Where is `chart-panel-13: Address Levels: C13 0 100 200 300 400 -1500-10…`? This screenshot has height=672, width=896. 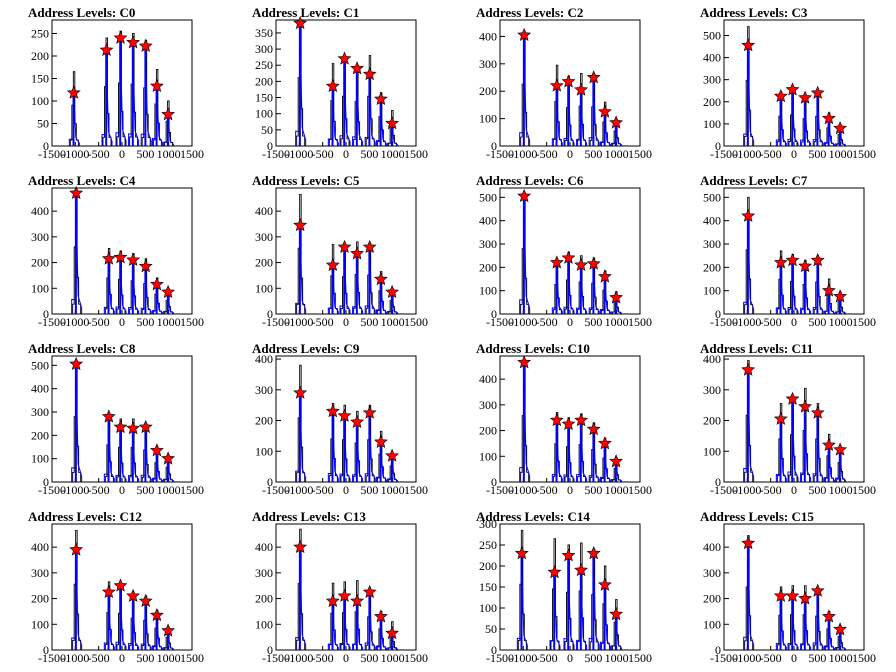 chart-panel-13: Address Levels: C13 0 100 200 300 400 -1500-10… is located at coordinates (340, 587).